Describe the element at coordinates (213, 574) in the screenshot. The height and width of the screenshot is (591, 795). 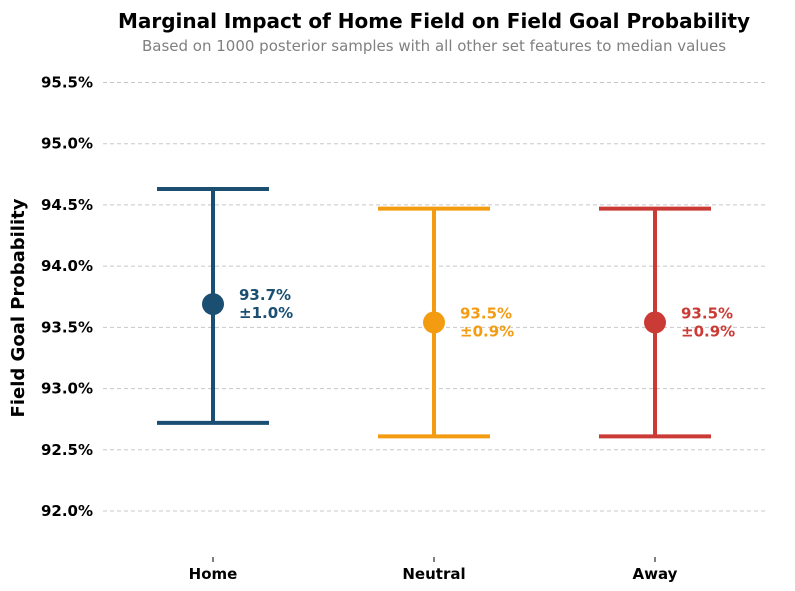
I see `x-tick-label: Home` at that location.